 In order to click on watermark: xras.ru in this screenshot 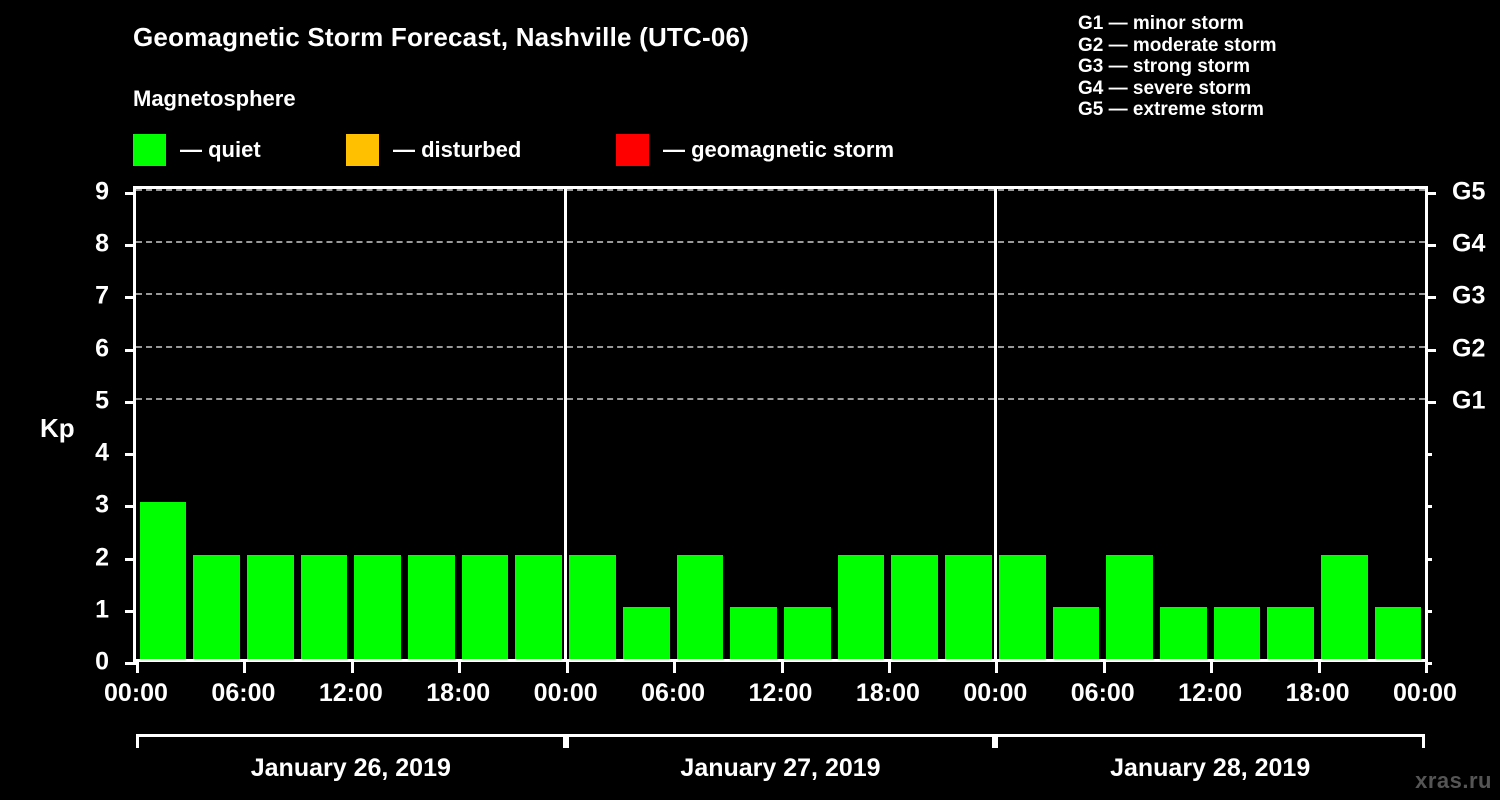, I will do `click(1453, 780)`.